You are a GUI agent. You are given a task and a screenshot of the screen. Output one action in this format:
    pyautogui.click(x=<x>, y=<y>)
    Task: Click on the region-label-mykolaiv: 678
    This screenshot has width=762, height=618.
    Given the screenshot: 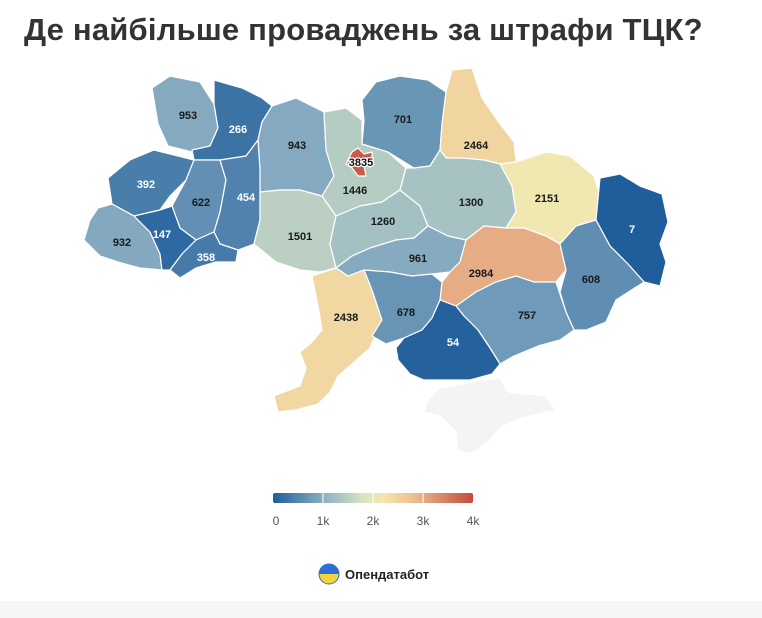 What is the action you would take?
    pyautogui.click(x=406, y=313)
    